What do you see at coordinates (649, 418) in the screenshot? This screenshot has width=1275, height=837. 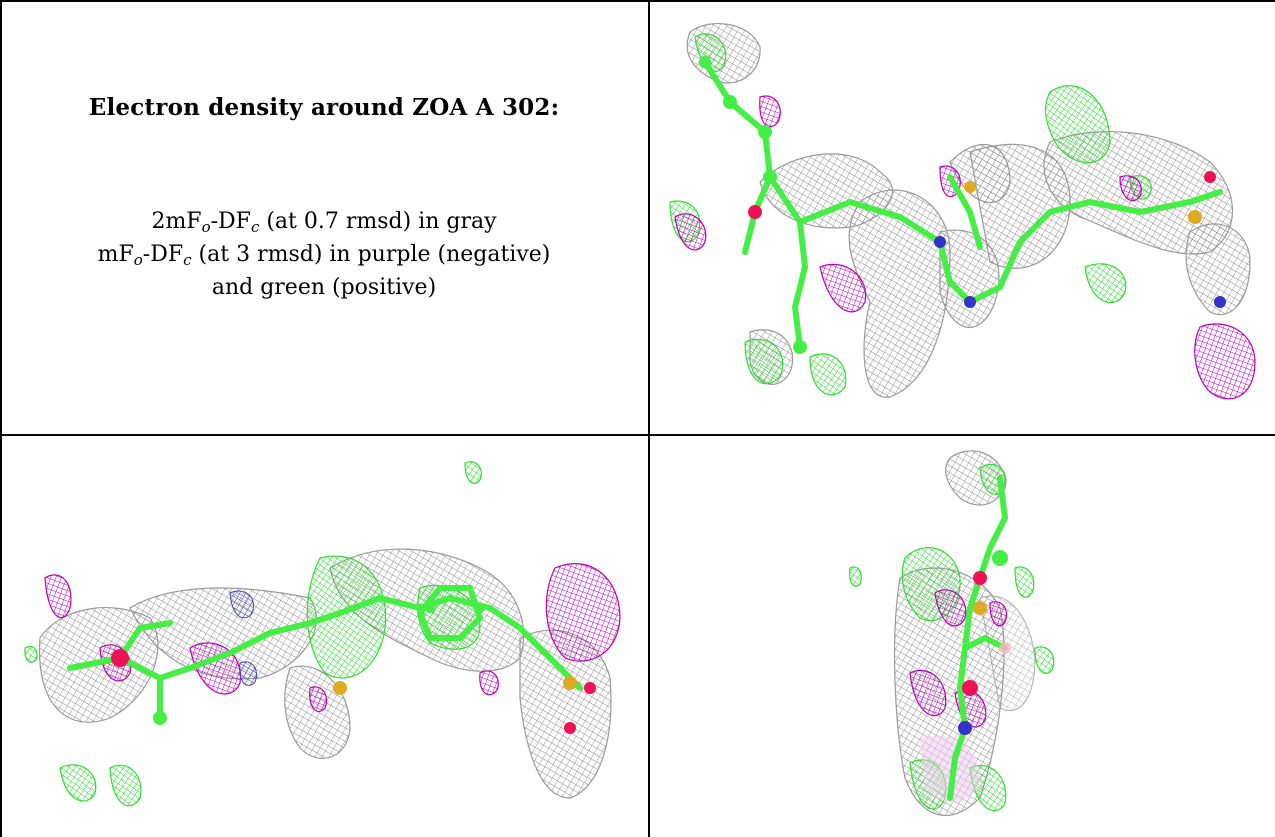 I see `table-center-divider` at bounding box center [649, 418].